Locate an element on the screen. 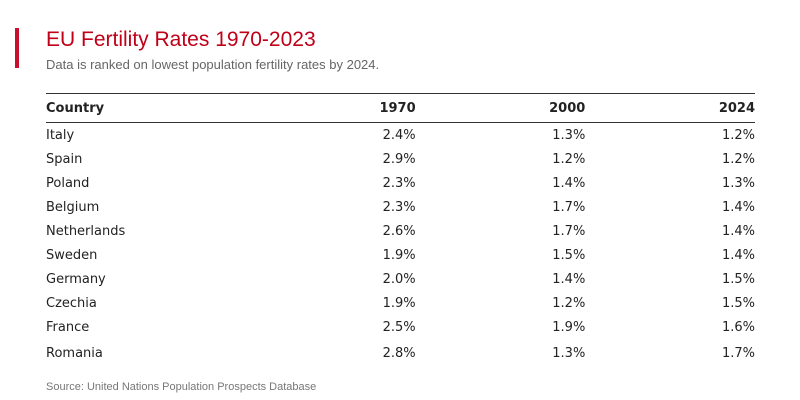  cell-2024: 1.6% is located at coordinates (738, 327).